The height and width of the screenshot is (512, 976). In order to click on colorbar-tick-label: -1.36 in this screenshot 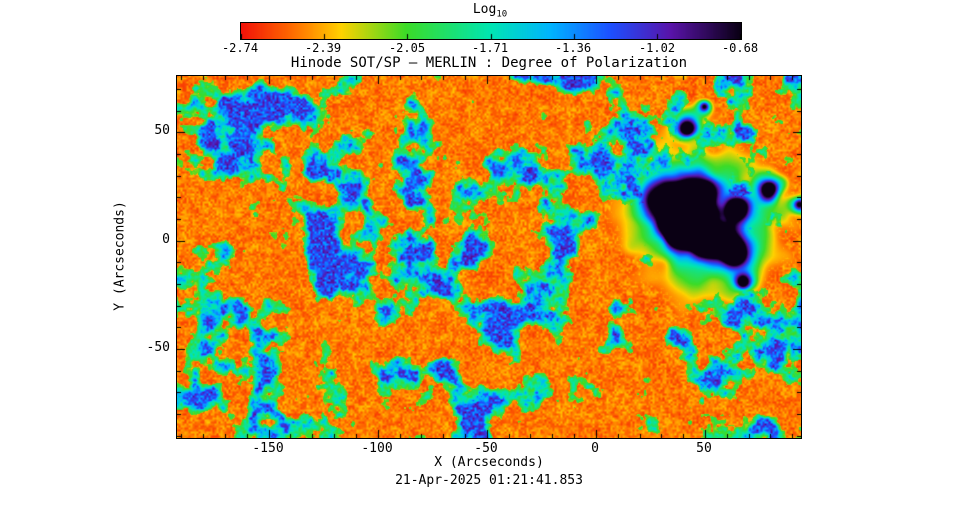, I will do `click(573, 48)`.